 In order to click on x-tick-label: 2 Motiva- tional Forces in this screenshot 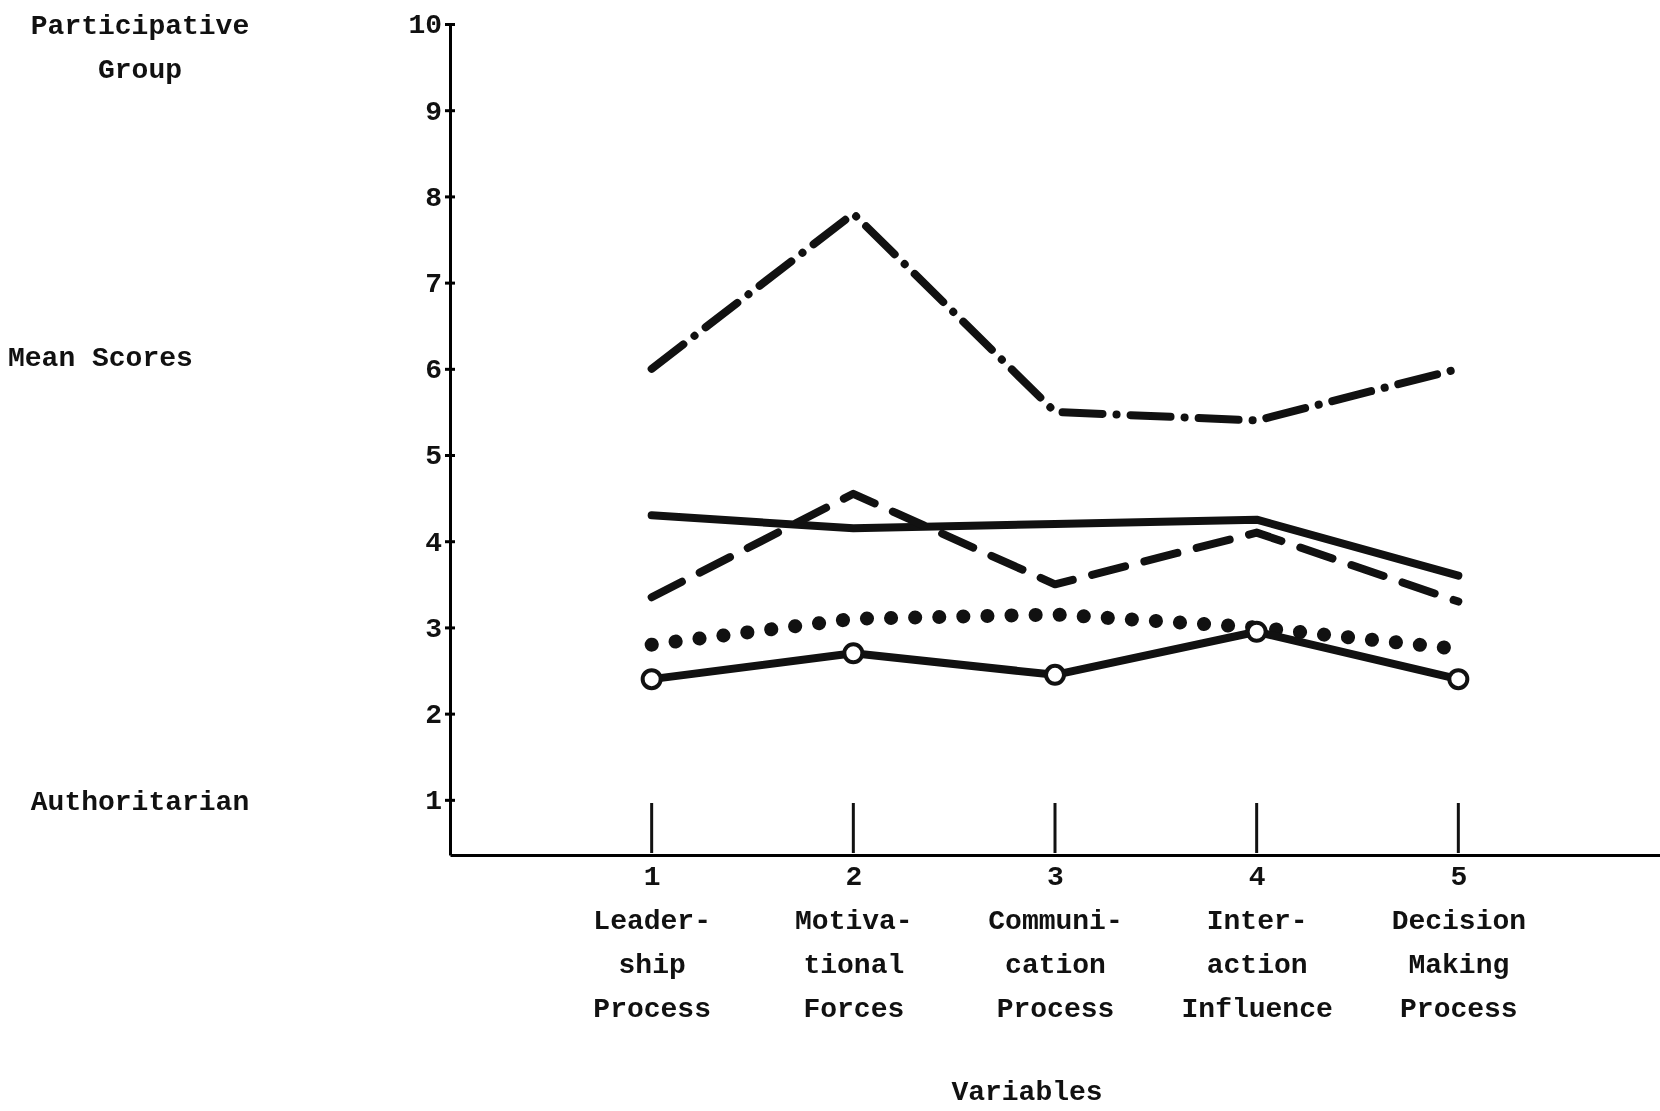, I will do `click(854, 943)`.